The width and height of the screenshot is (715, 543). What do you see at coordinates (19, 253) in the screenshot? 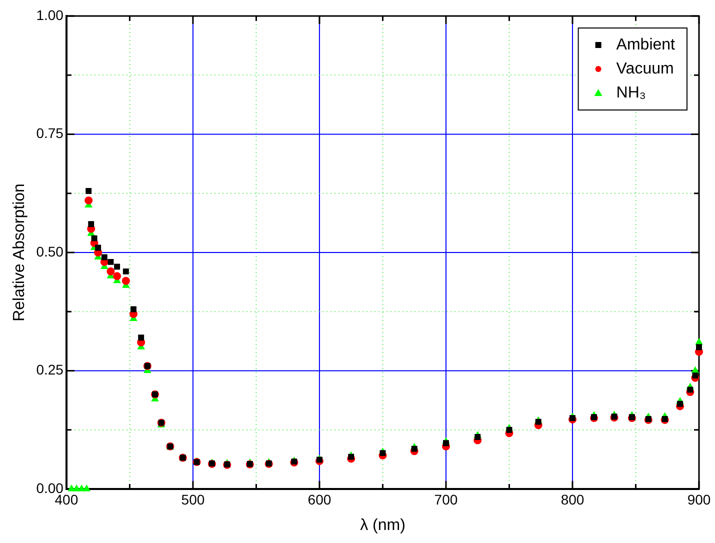
I see `y-axis-title: Relative Absorption` at bounding box center [19, 253].